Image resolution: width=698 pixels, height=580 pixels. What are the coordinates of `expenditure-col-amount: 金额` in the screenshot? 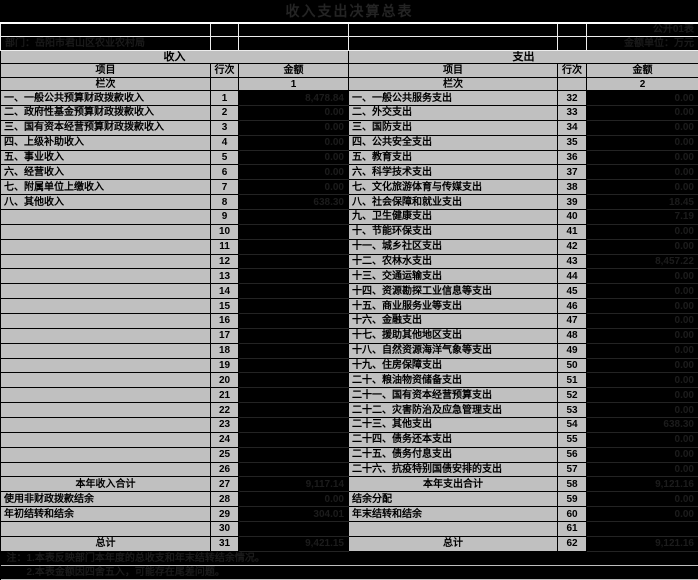 It's located at (642, 71).